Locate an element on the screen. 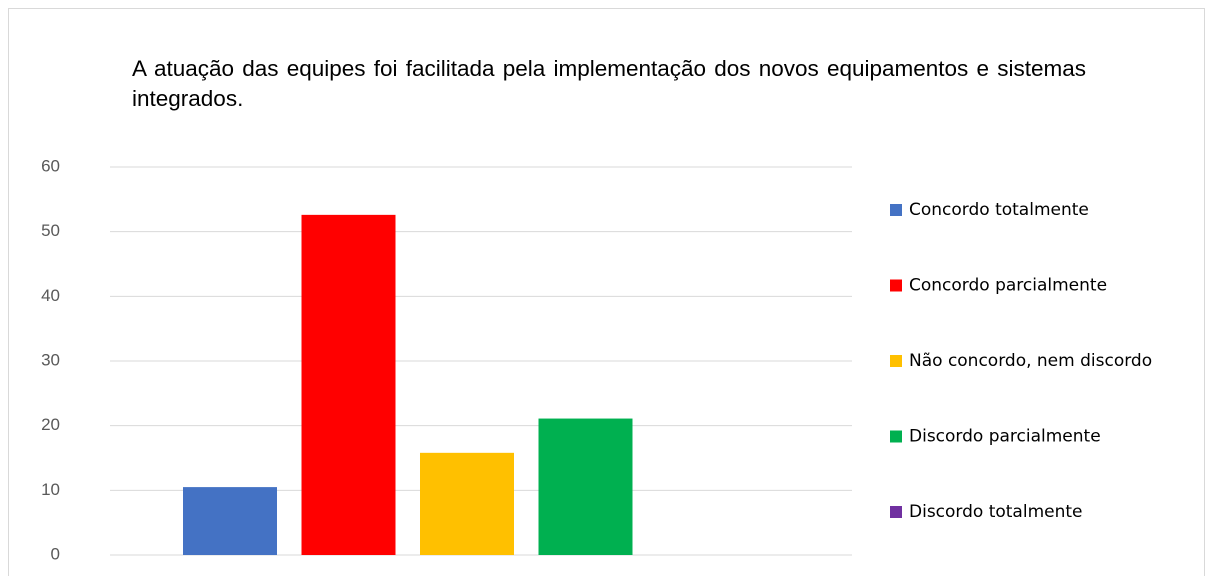 The image size is (1207, 578). y-tick-label: 50 is located at coordinates (50, 230).